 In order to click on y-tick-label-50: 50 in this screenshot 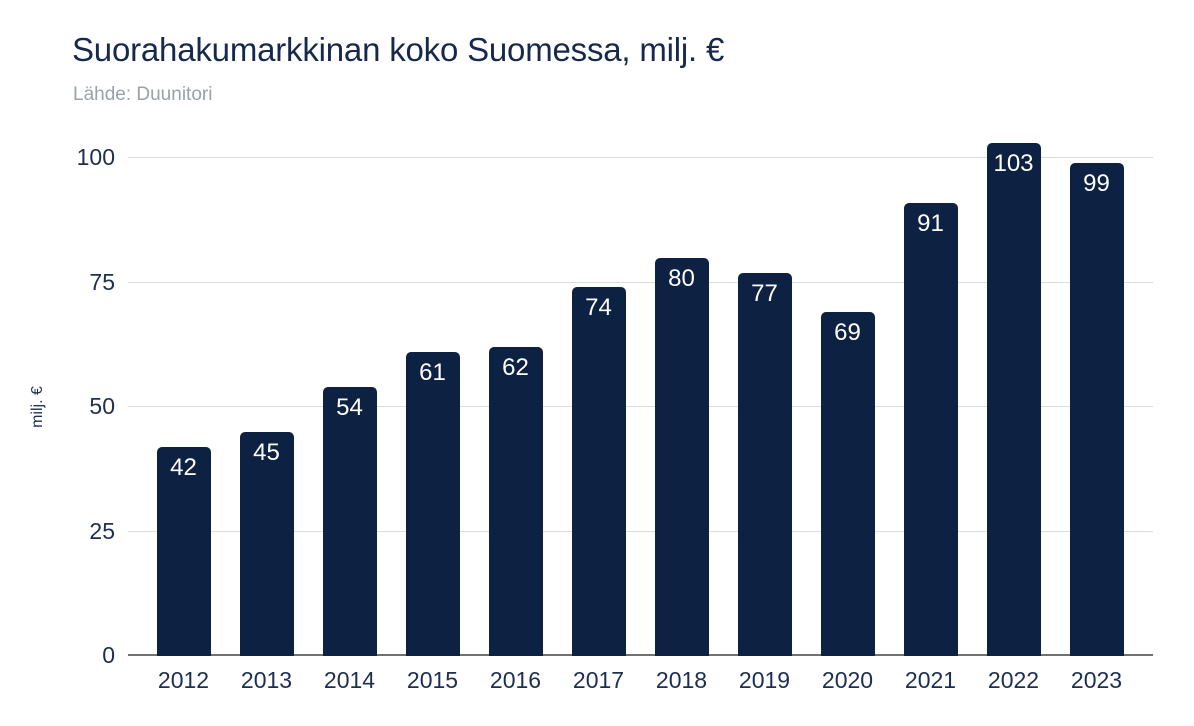, I will do `click(102, 406)`.